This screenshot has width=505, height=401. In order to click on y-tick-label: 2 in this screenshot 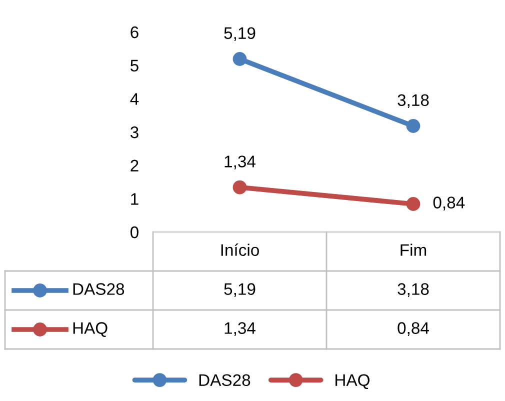, I will do `click(134, 166)`.